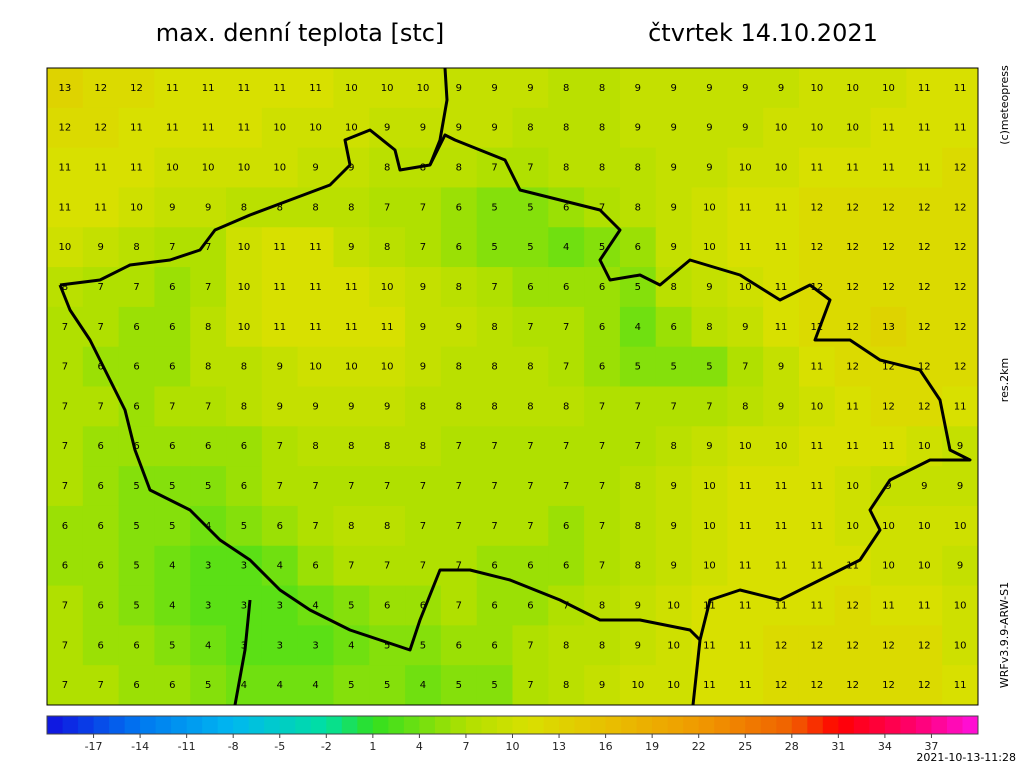 The width and height of the screenshot is (1024, 768). I want to click on cell-value: 4, so click(172, 605).